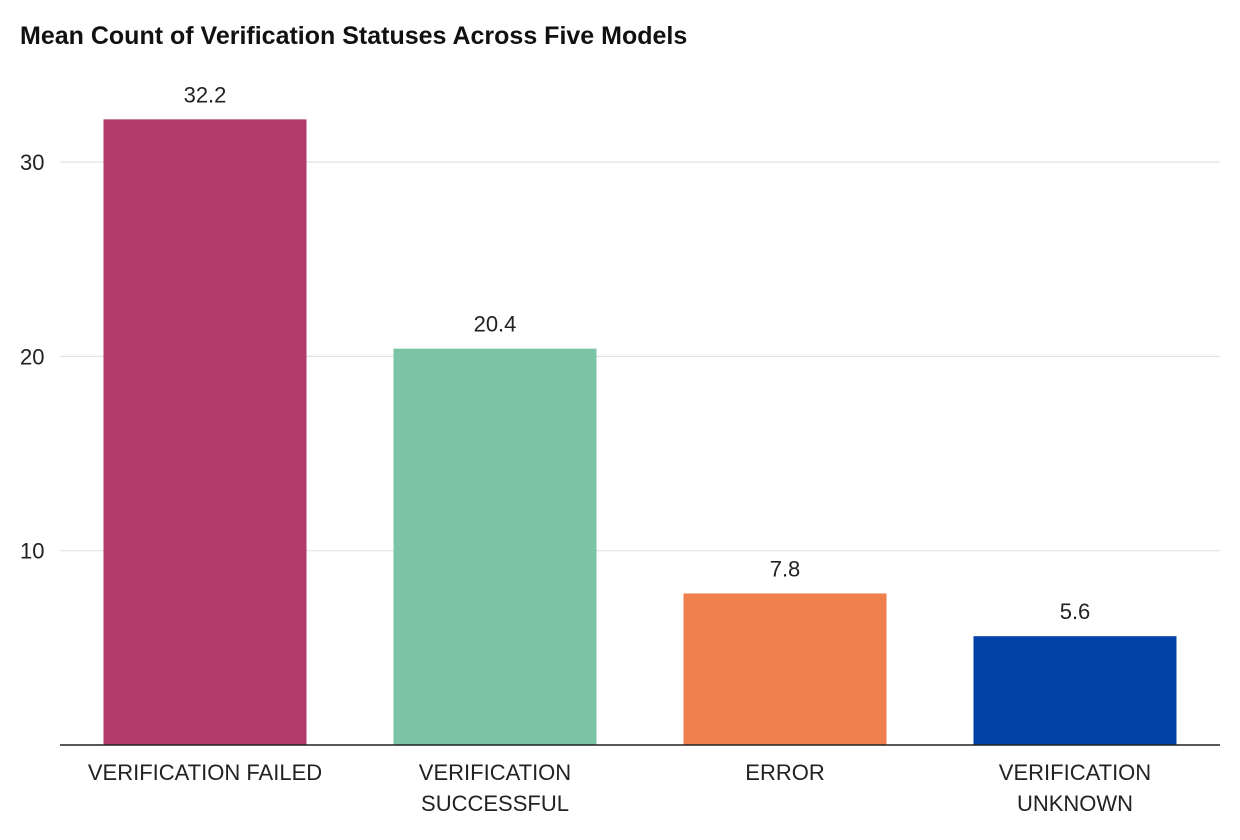 This screenshot has height=840, width=1240. Describe the element at coordinates (32, 162) in the screenshot. I see `y-tick-label-30: 30` at that location.